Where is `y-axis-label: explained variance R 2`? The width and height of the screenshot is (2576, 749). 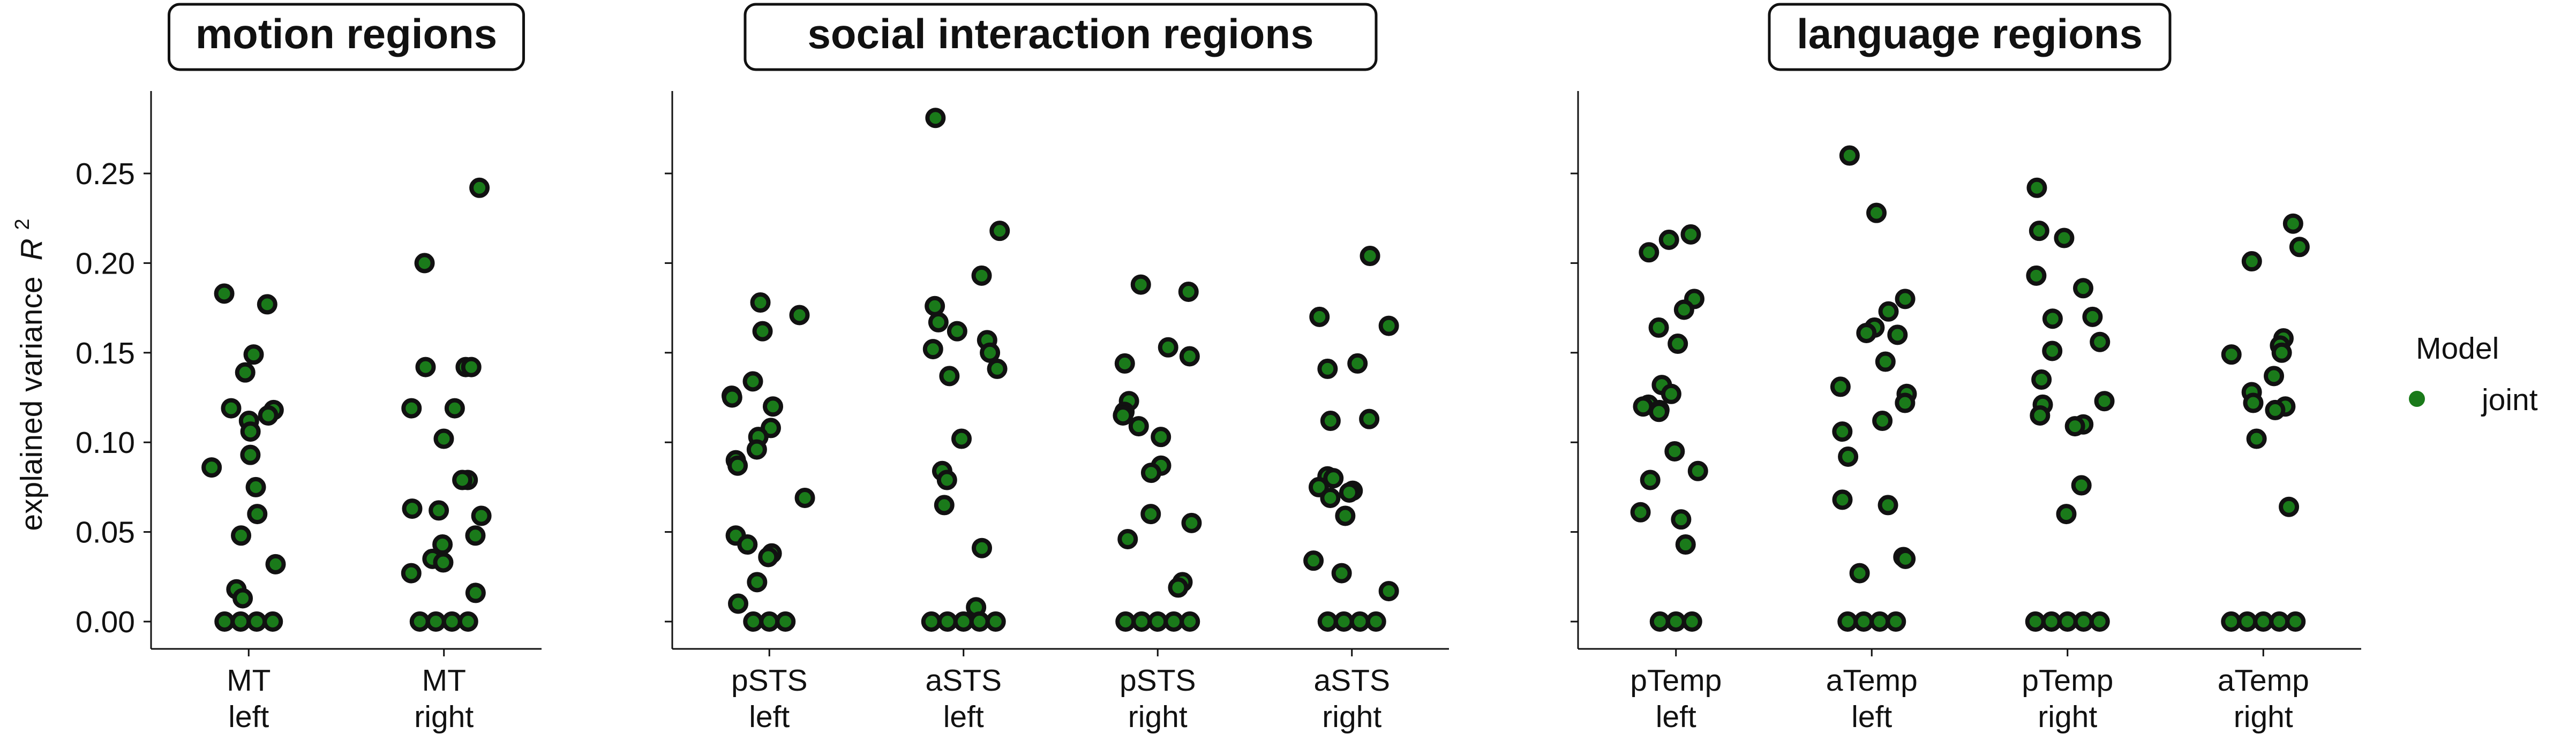 y-axis-label: explained variance R 2 is located at coordinates (30, 374).